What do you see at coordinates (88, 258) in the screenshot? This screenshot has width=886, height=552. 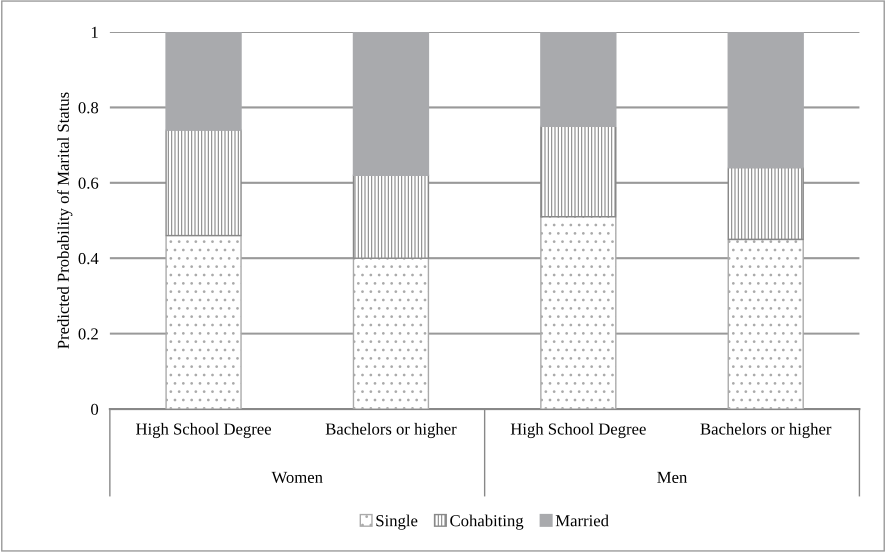 I see `y-tick-label: 0.4` at bounding box center [88, 258].